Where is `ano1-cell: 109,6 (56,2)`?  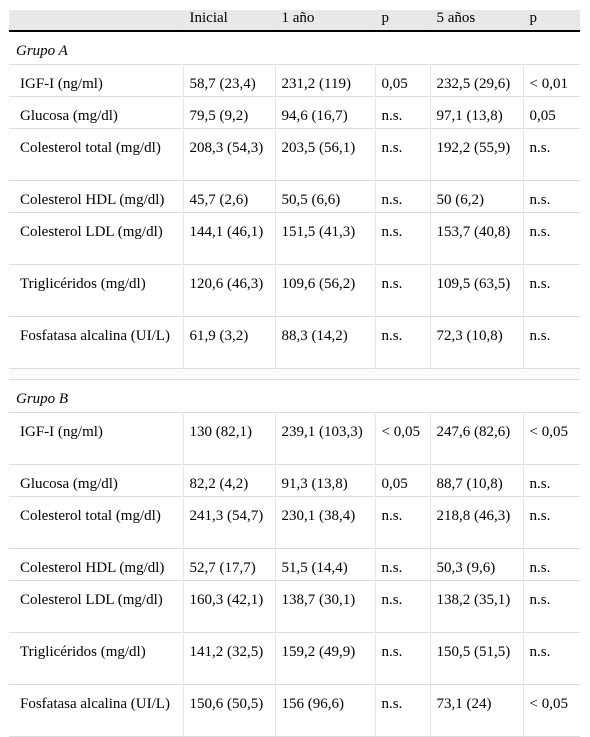 ano1-cell: 109,6 (56,2) is located at coordinates (324, 290).